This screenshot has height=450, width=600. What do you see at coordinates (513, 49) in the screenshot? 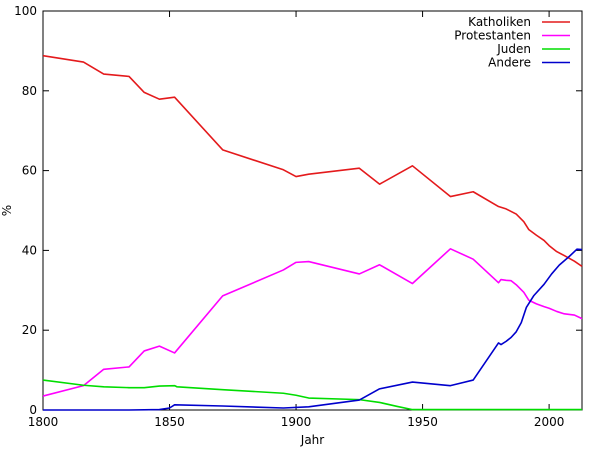
I see `legend-label-juden: Juden` at bounding box center [513, 49].